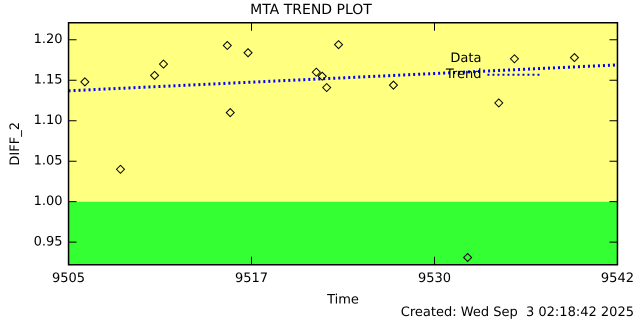  I want to click on y-tick-label: 0.95, so click(48, 242).